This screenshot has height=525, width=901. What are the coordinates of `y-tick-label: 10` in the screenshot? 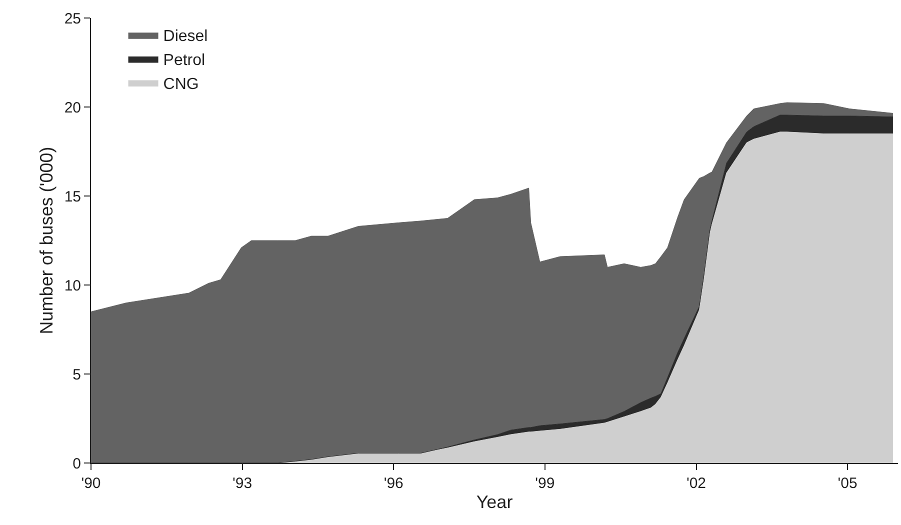 It's located at (72, 285).